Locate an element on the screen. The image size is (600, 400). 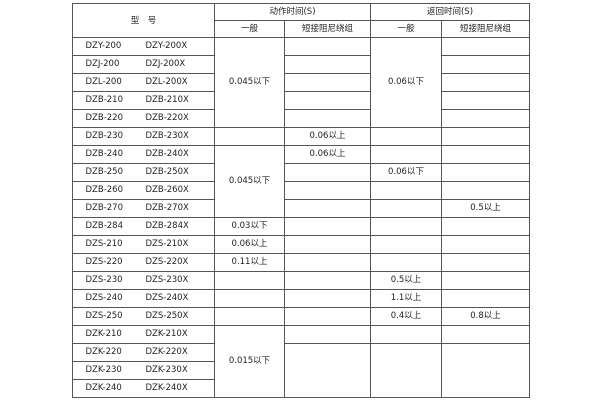
table-row: DZB-210 DZB-210X is located at coordinates (301, 100).